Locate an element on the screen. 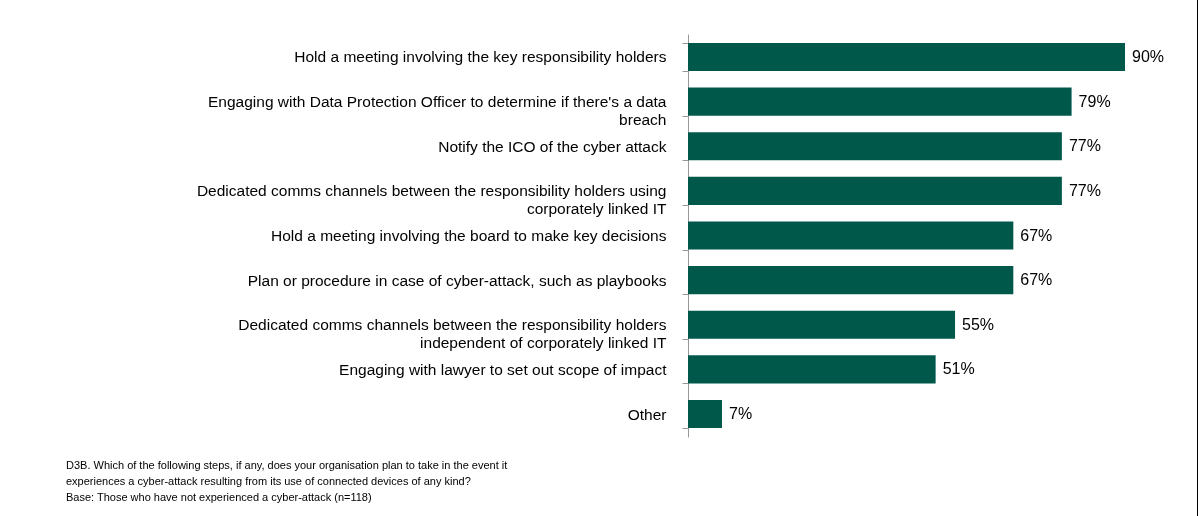 This screenshot has width=1198, height=516. y-tick-label: Hold a meeting involving the board to make key decisions is located at coordinates (469, 235).